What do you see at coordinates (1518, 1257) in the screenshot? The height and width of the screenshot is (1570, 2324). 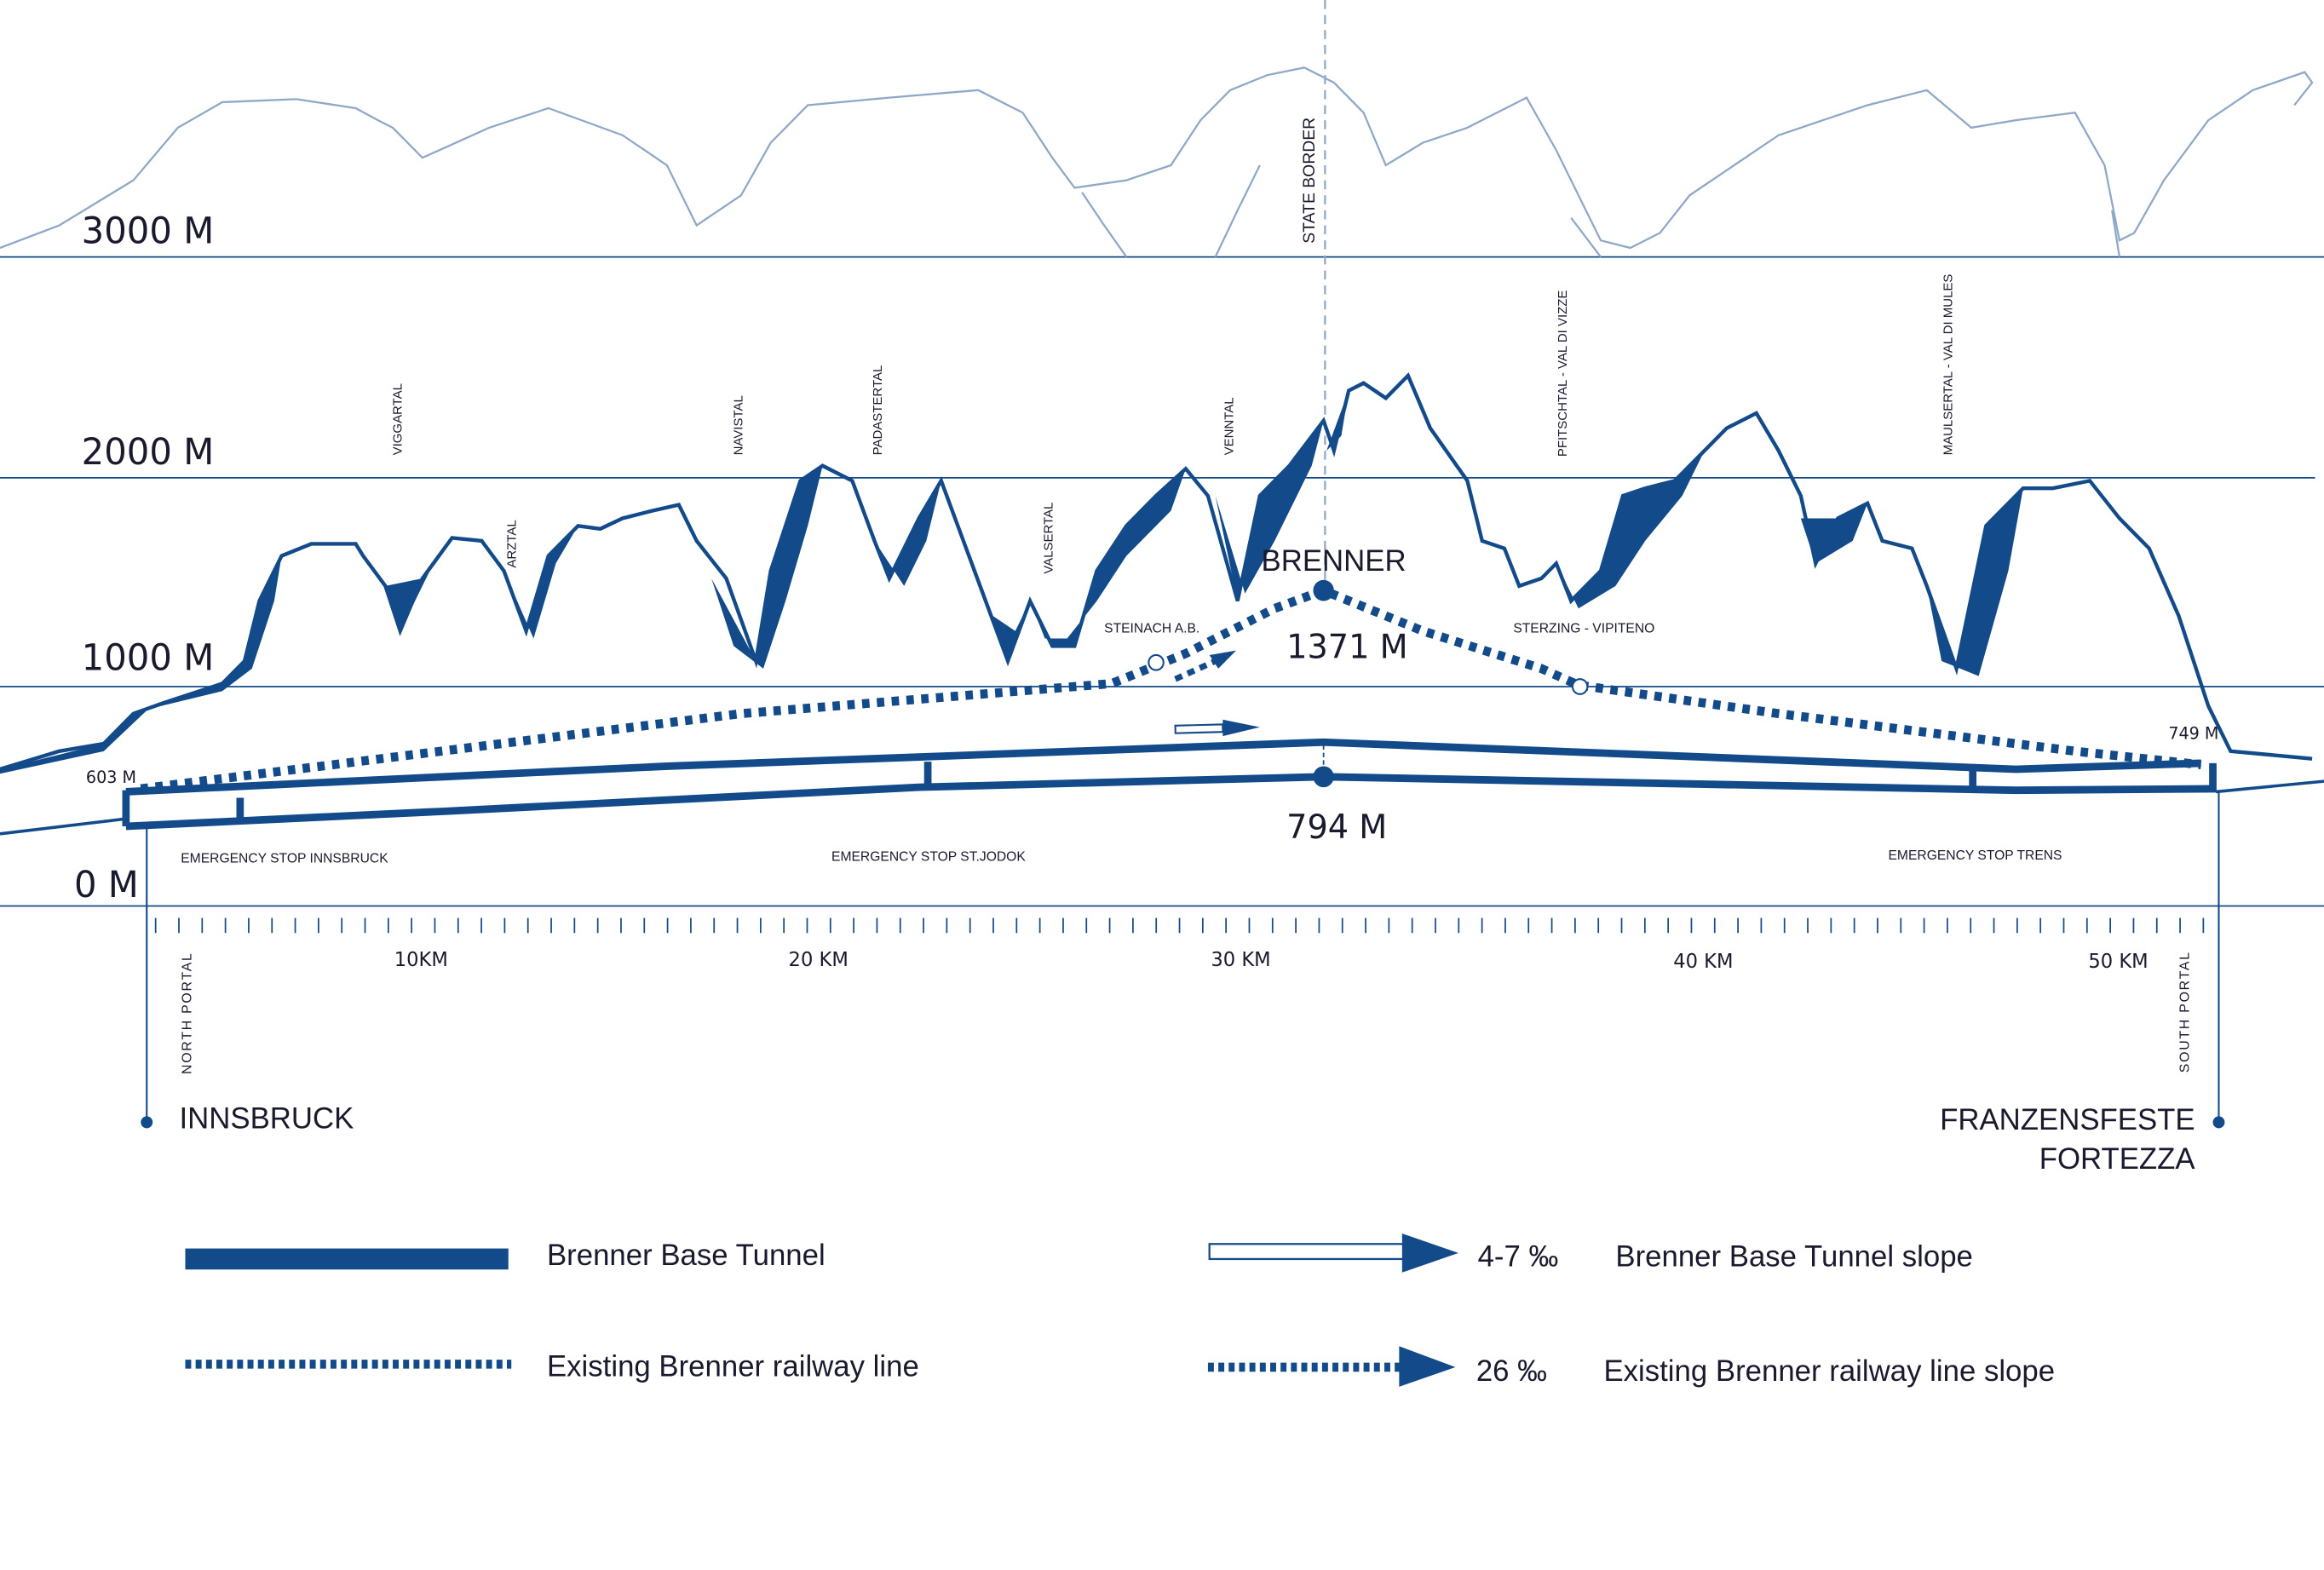 I see `legend-tunnel-slope-value: 4-7 ‰` at bounding box center [1518, 1257].